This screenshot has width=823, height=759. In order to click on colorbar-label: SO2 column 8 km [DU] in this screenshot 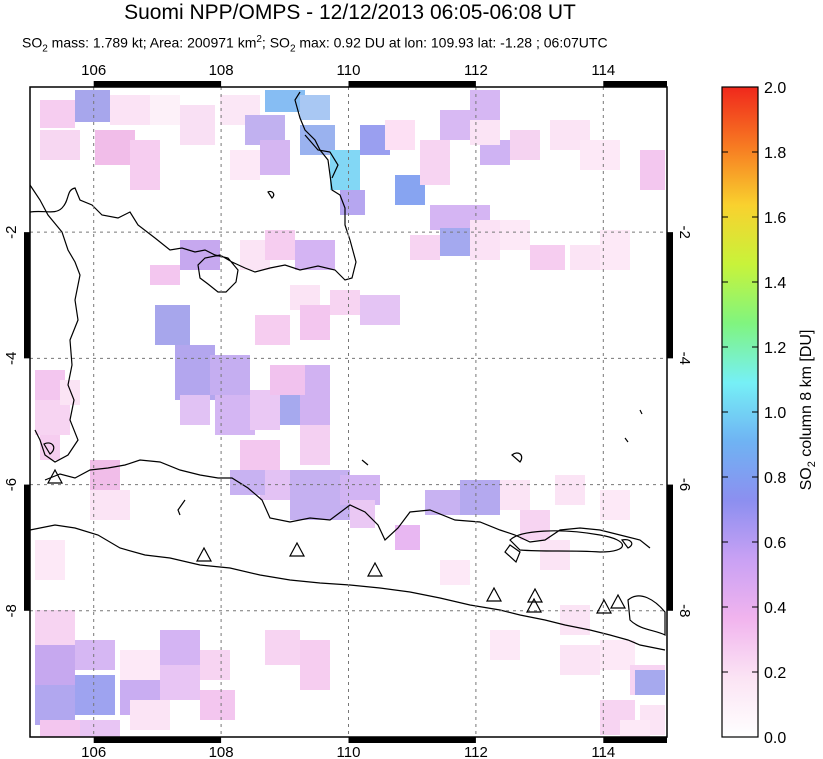, I will do `click(808, 410)`.